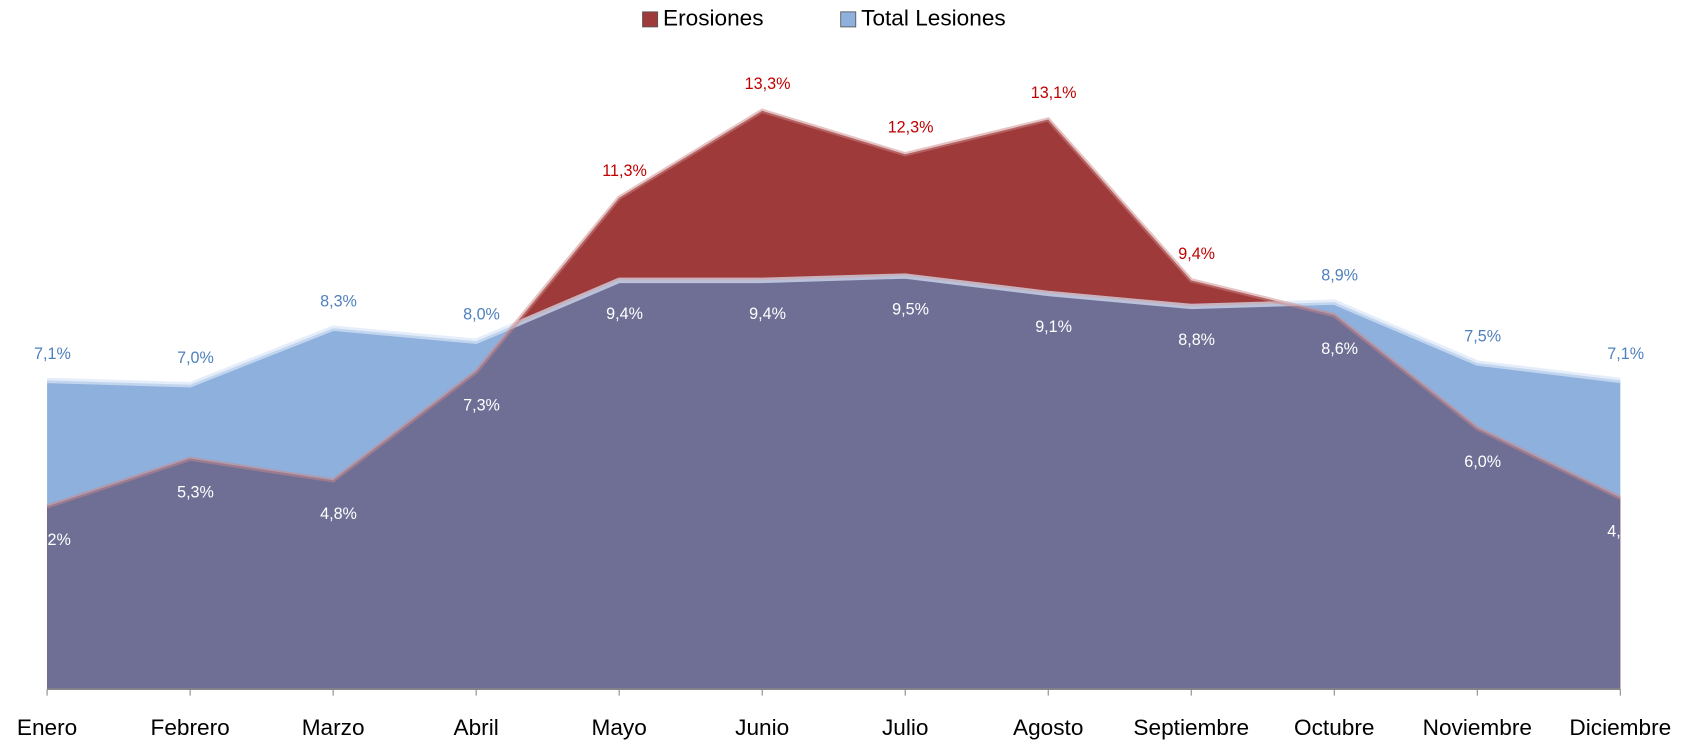 This screenshot has height=748, width=1690. I want to click on data-label: 8,0%, so click(481, 315).